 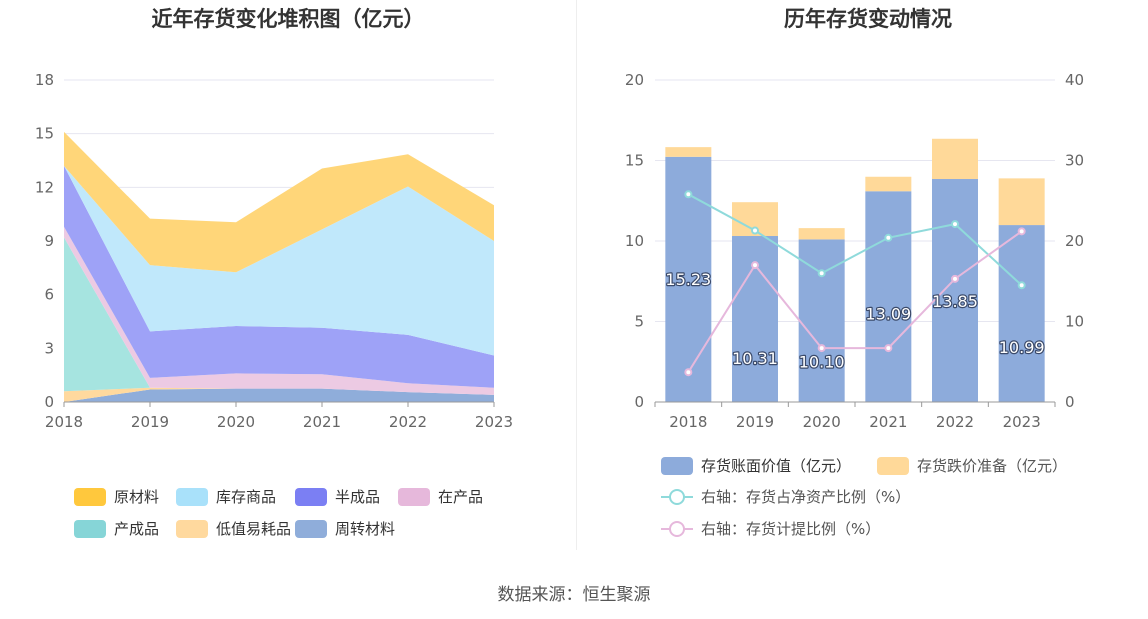 I want to click on bar-value-label: 10.10, so click(x=822, y=361).